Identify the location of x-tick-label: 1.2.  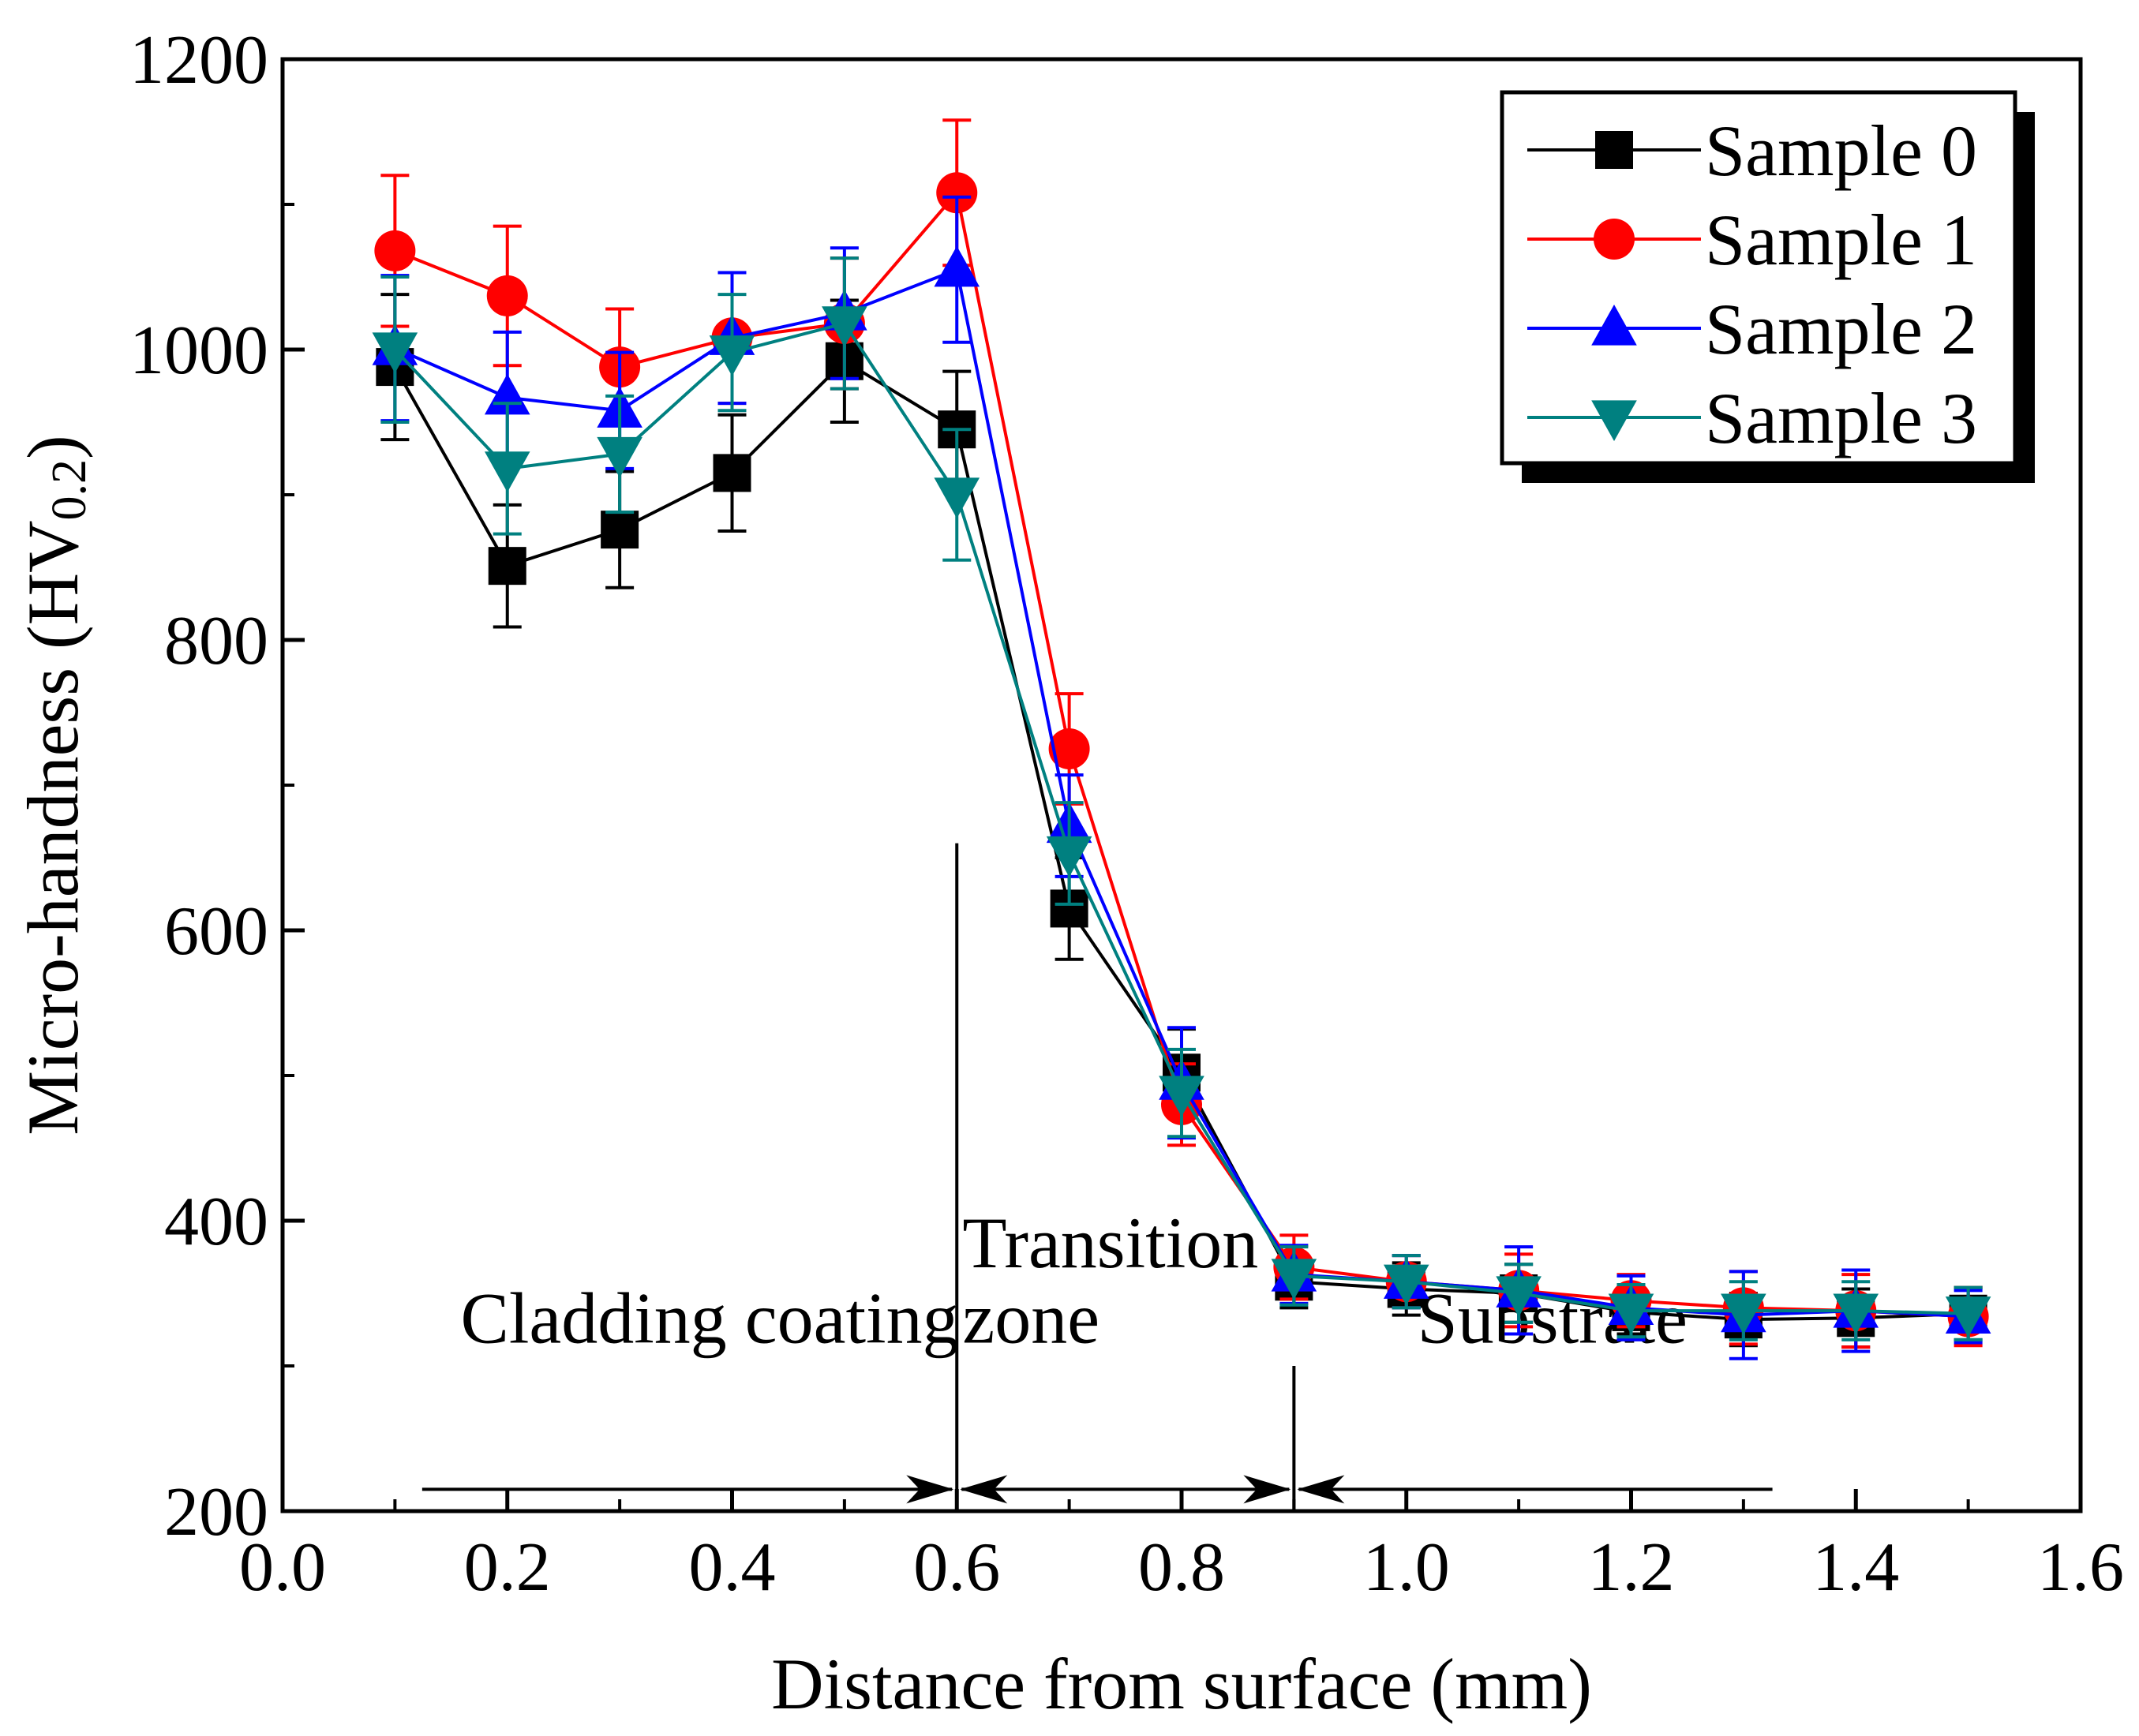
(1631, 1567).